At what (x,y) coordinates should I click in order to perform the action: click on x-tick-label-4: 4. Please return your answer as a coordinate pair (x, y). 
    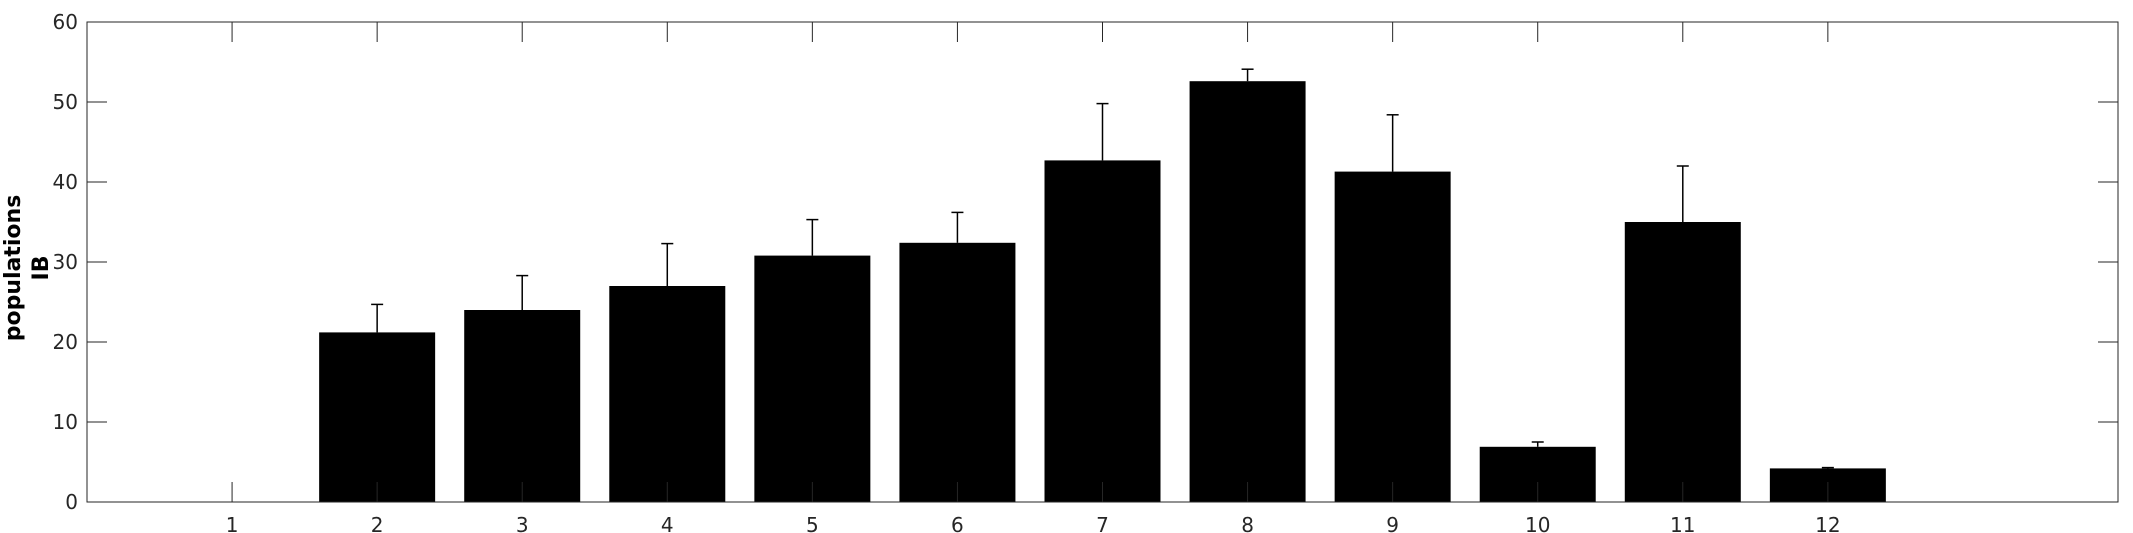
    Looking at the image, I should click on (667, 523).